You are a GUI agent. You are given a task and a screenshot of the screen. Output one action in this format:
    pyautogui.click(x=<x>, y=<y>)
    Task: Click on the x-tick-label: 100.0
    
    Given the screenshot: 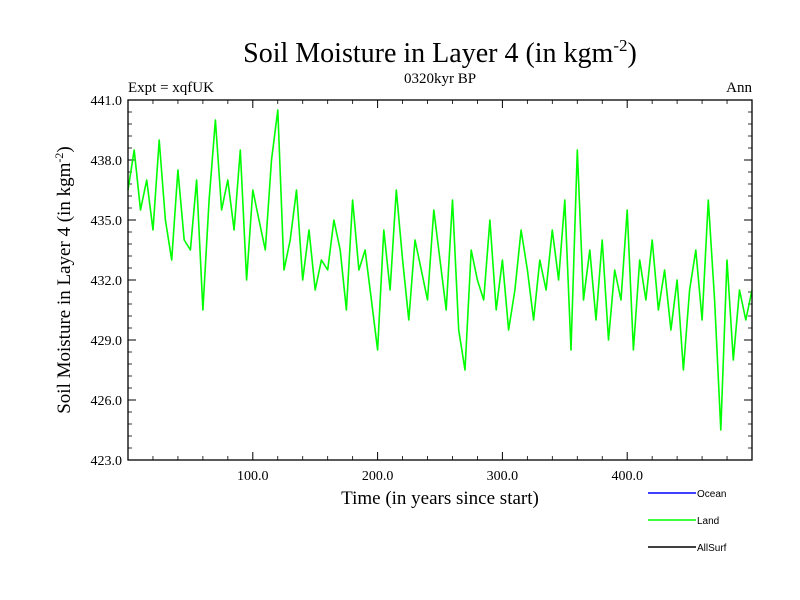 What is the action you would take?
    pyautogui.click(x=253, y=476)
    